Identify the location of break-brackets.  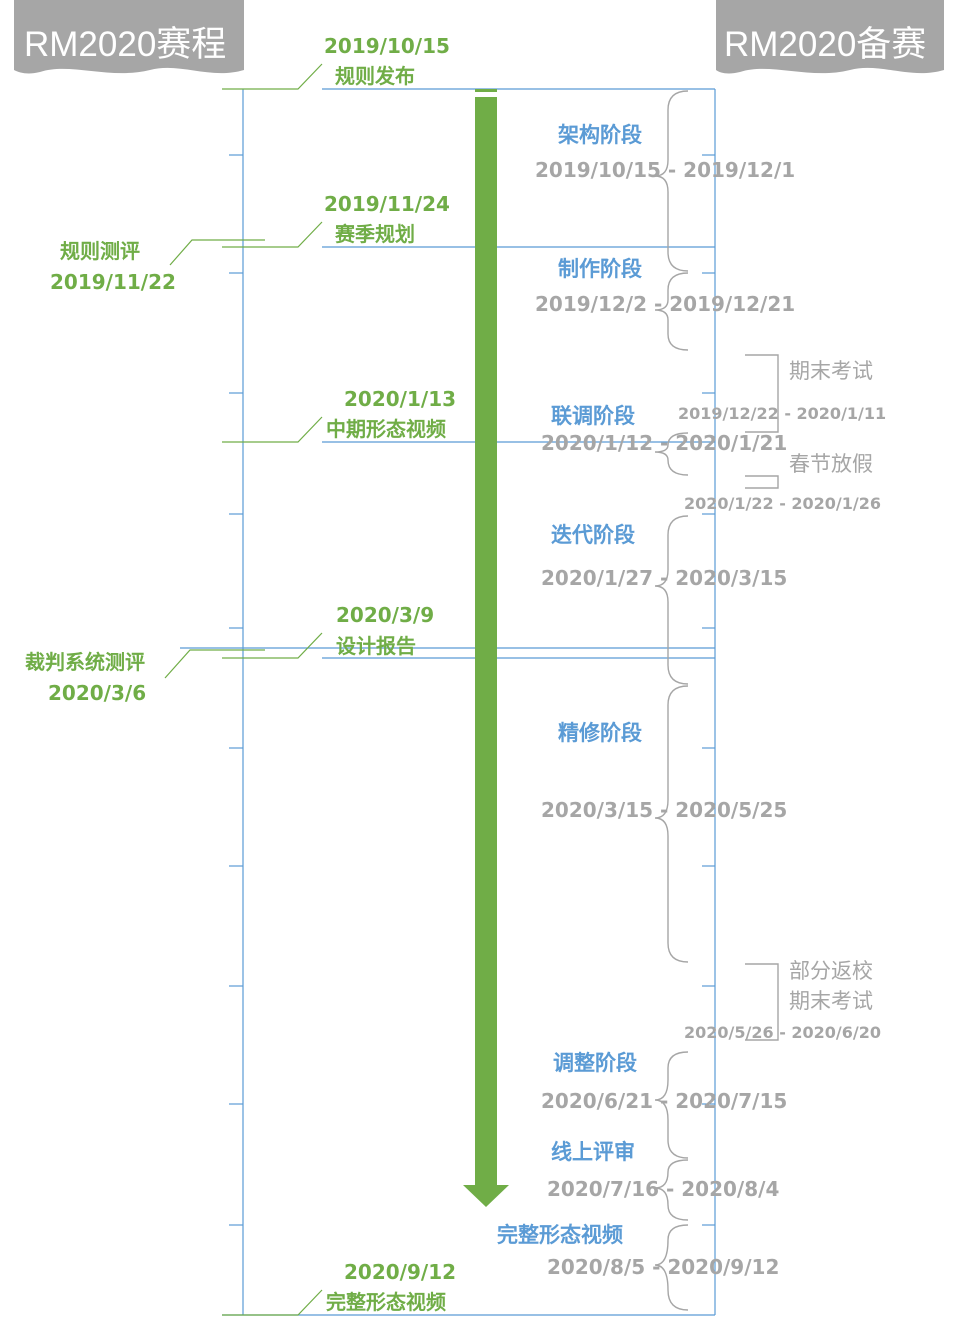
(762, 697).